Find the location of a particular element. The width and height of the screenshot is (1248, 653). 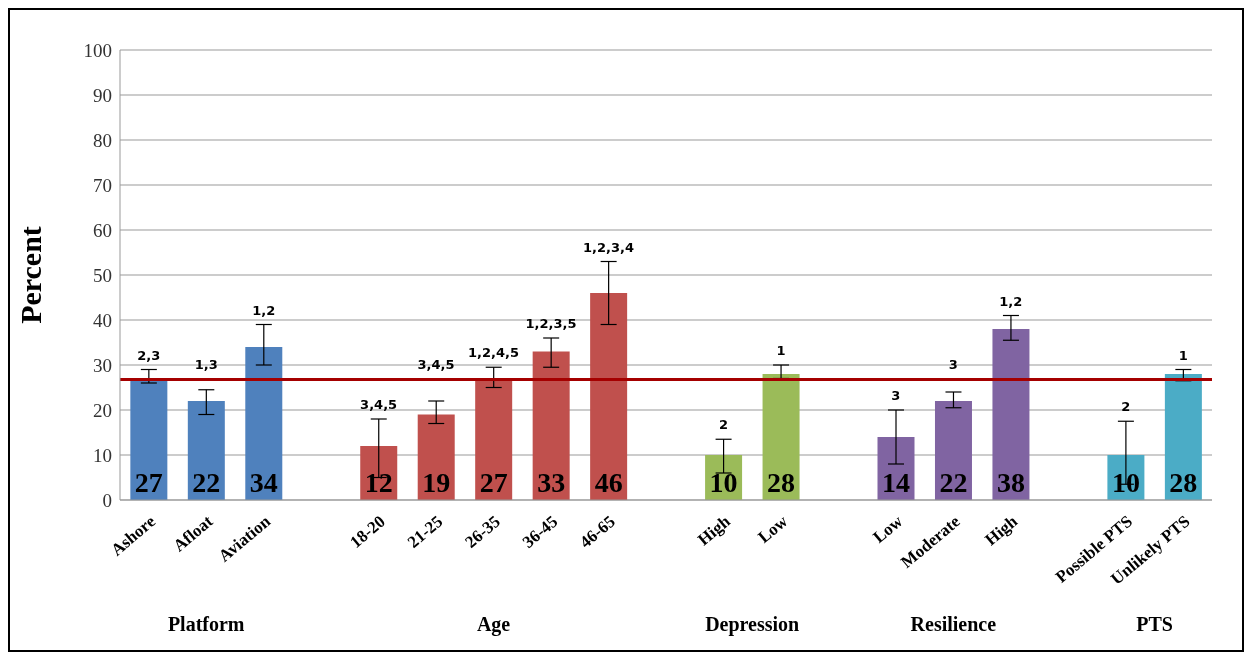

y-axis-title: Percent is located at coordinates (30, 275).